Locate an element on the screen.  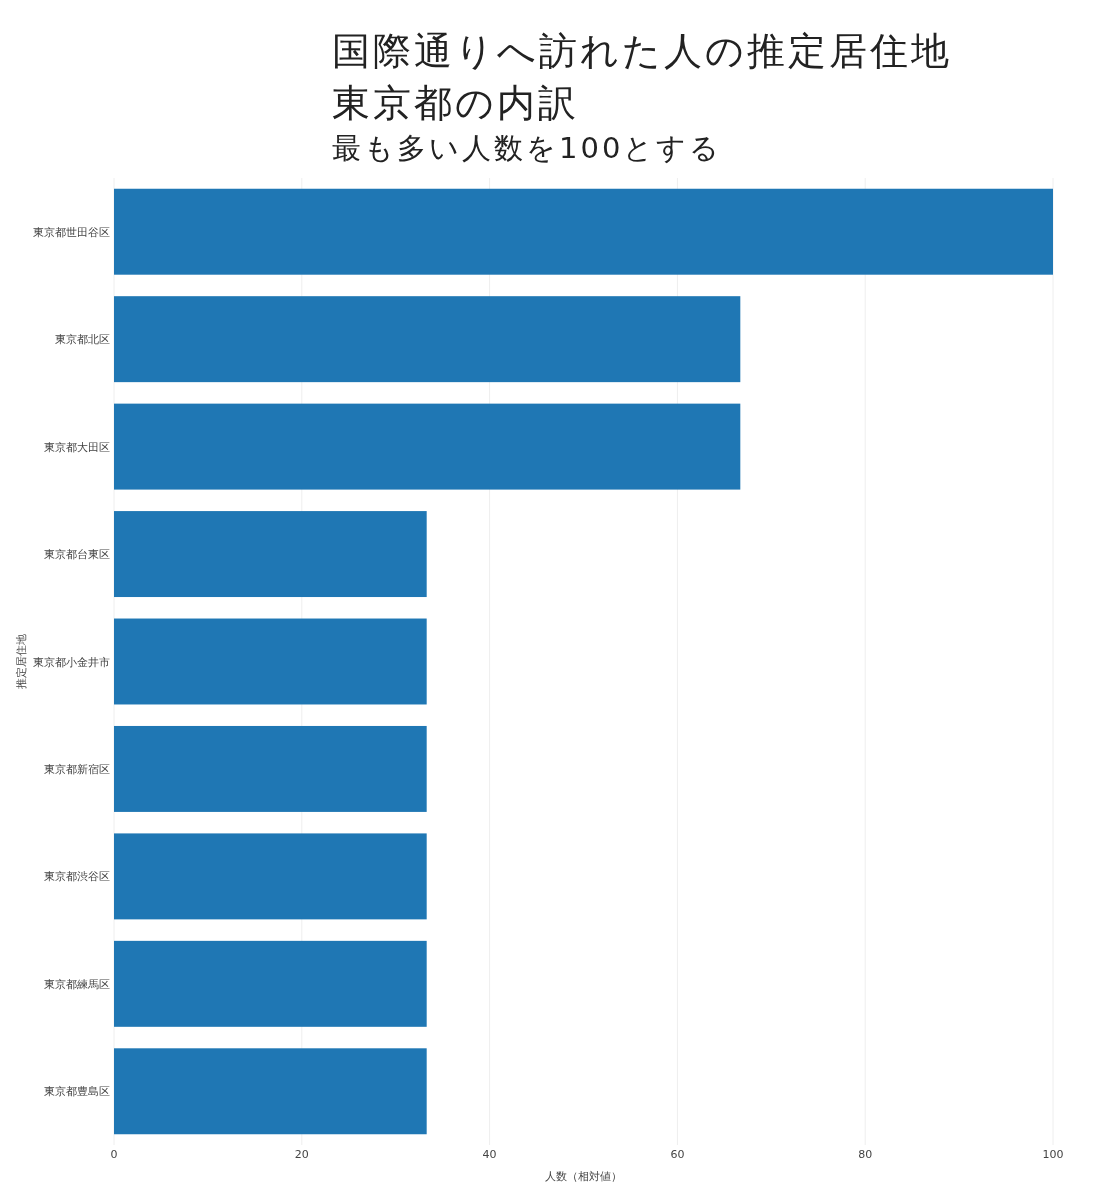
ylabel: 推定居住地 is located at coordinates (21, 661).